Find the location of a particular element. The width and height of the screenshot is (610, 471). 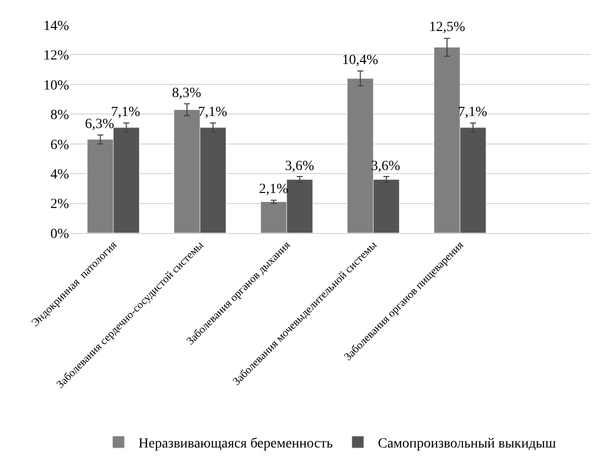

legend-label: Неразвивающаяся беременность is located at coordinates (235, 444).